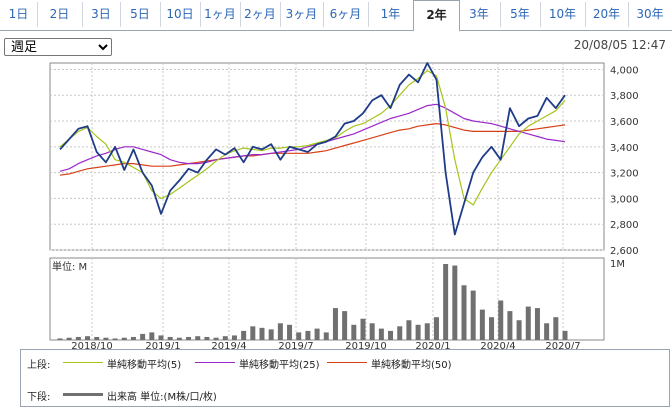 Image resolution: width=672 pixels, height=409 pixels. I want to click on x-tick-label: 2019/4, so click(228, 345).